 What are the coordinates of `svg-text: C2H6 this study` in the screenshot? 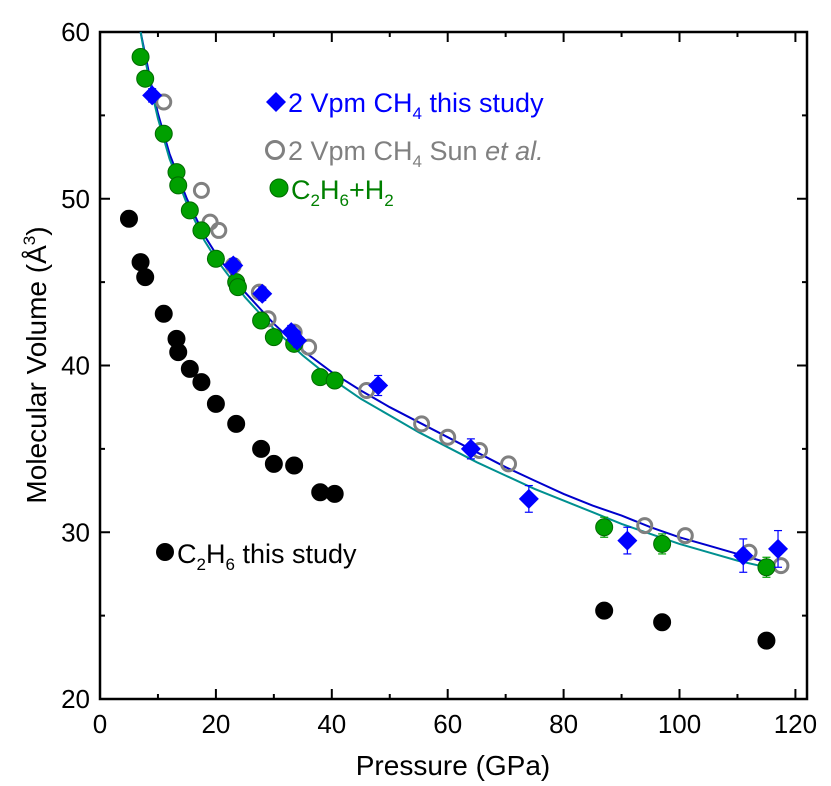 It's located at (267, 556).